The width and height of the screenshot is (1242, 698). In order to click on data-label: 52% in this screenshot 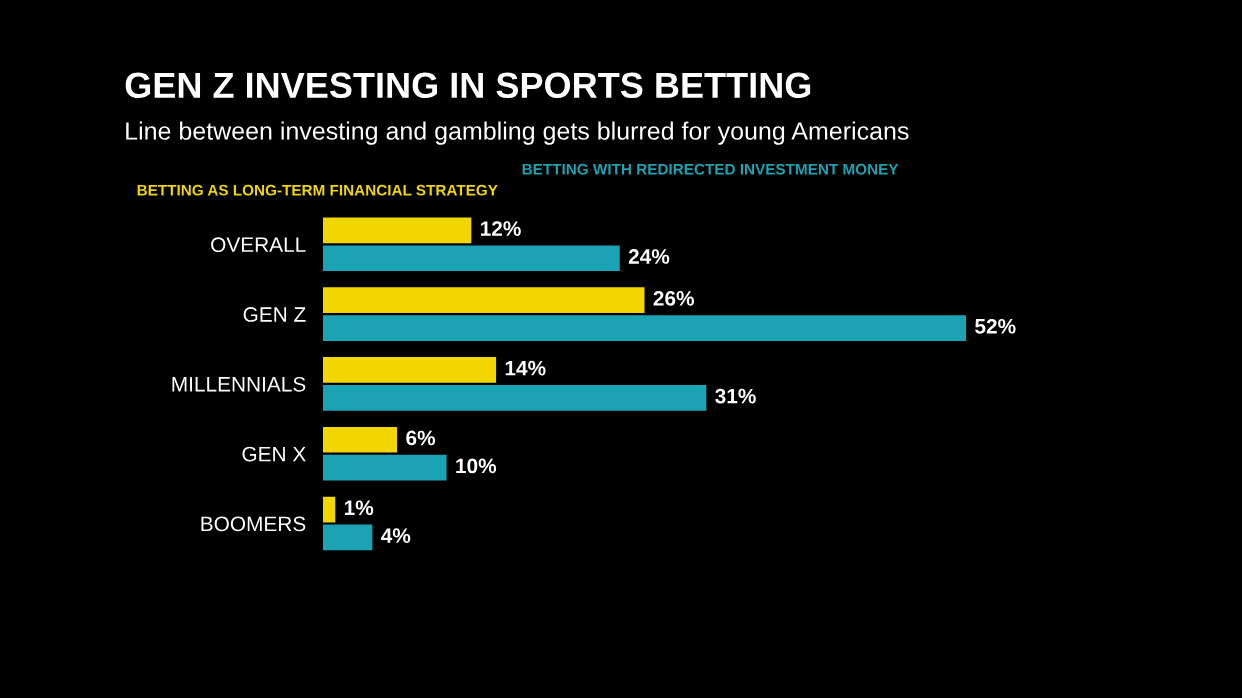, I will do `click(995, 326)`.